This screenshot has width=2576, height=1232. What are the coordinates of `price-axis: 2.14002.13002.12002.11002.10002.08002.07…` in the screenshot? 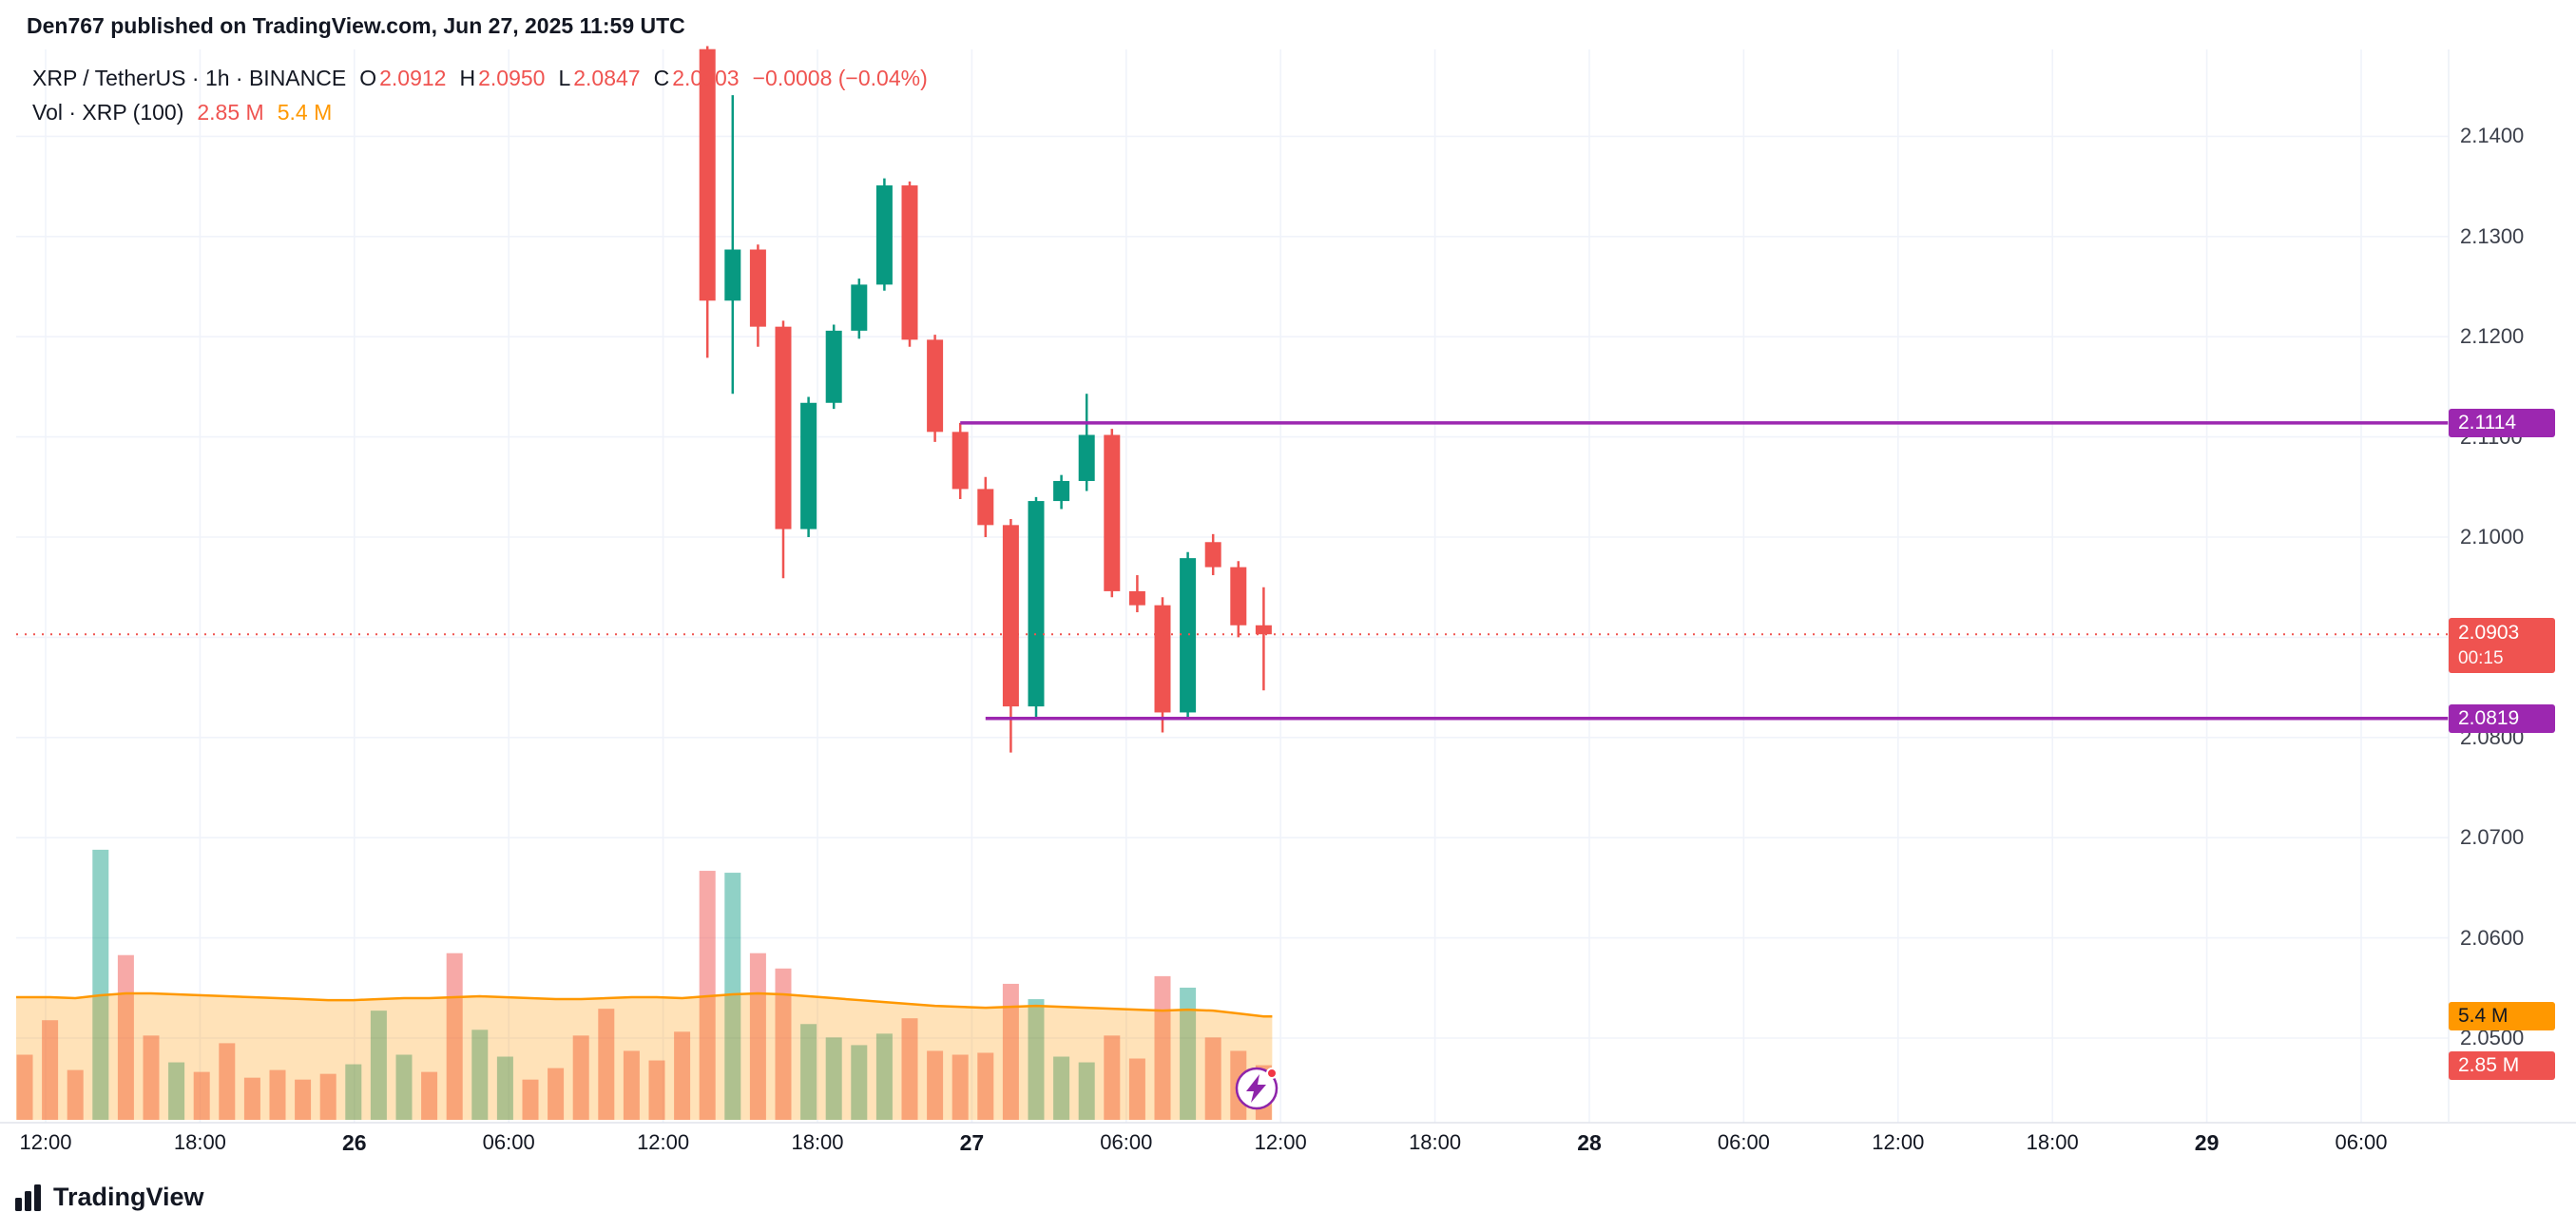 It's located at (2513, 616).